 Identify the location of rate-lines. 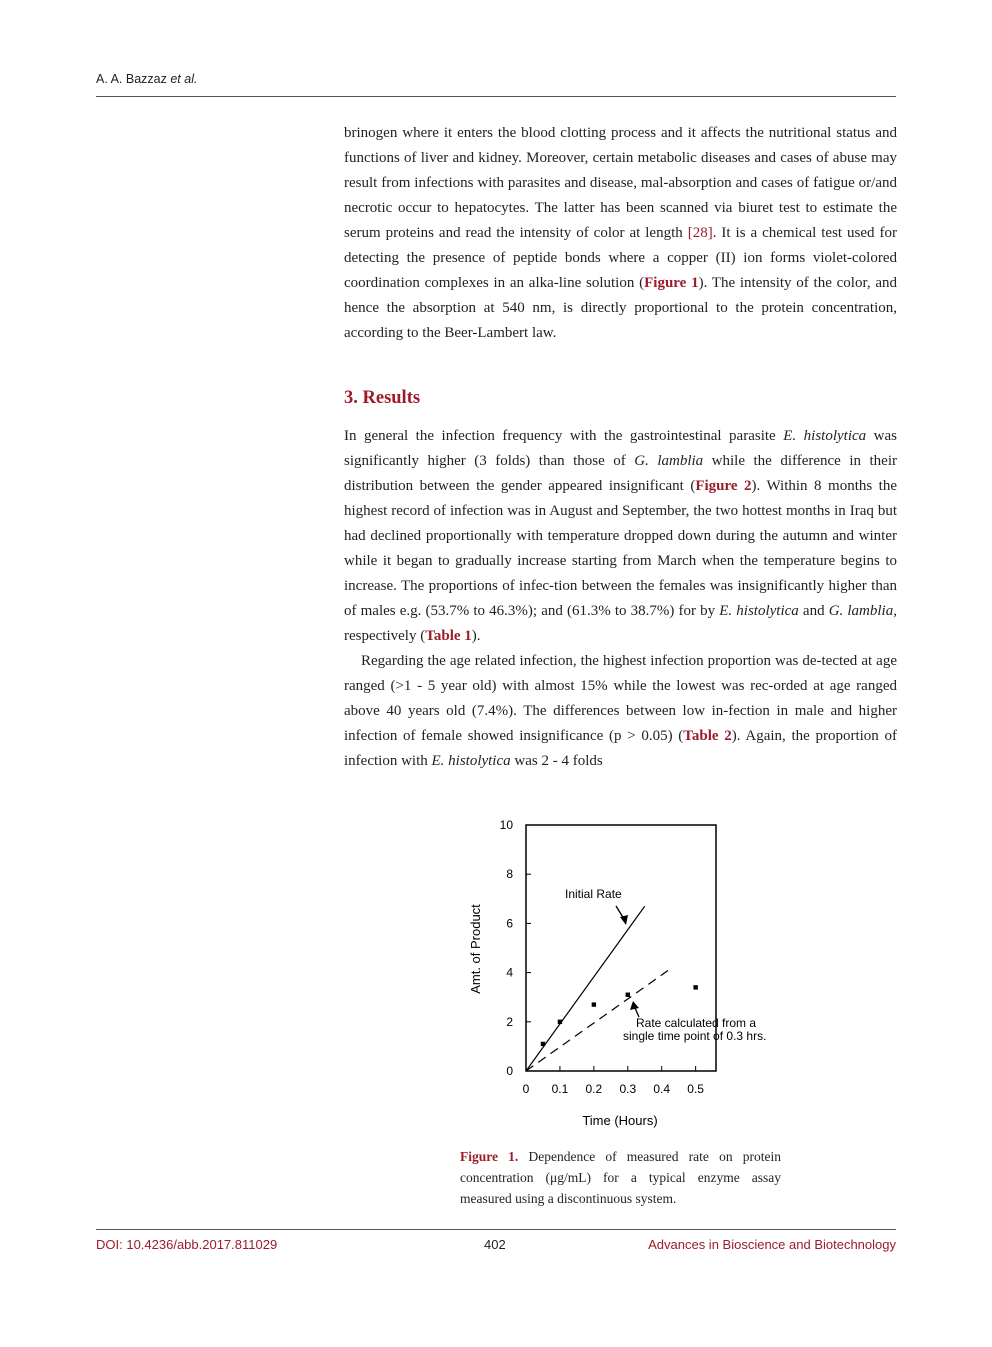
(597, 988).